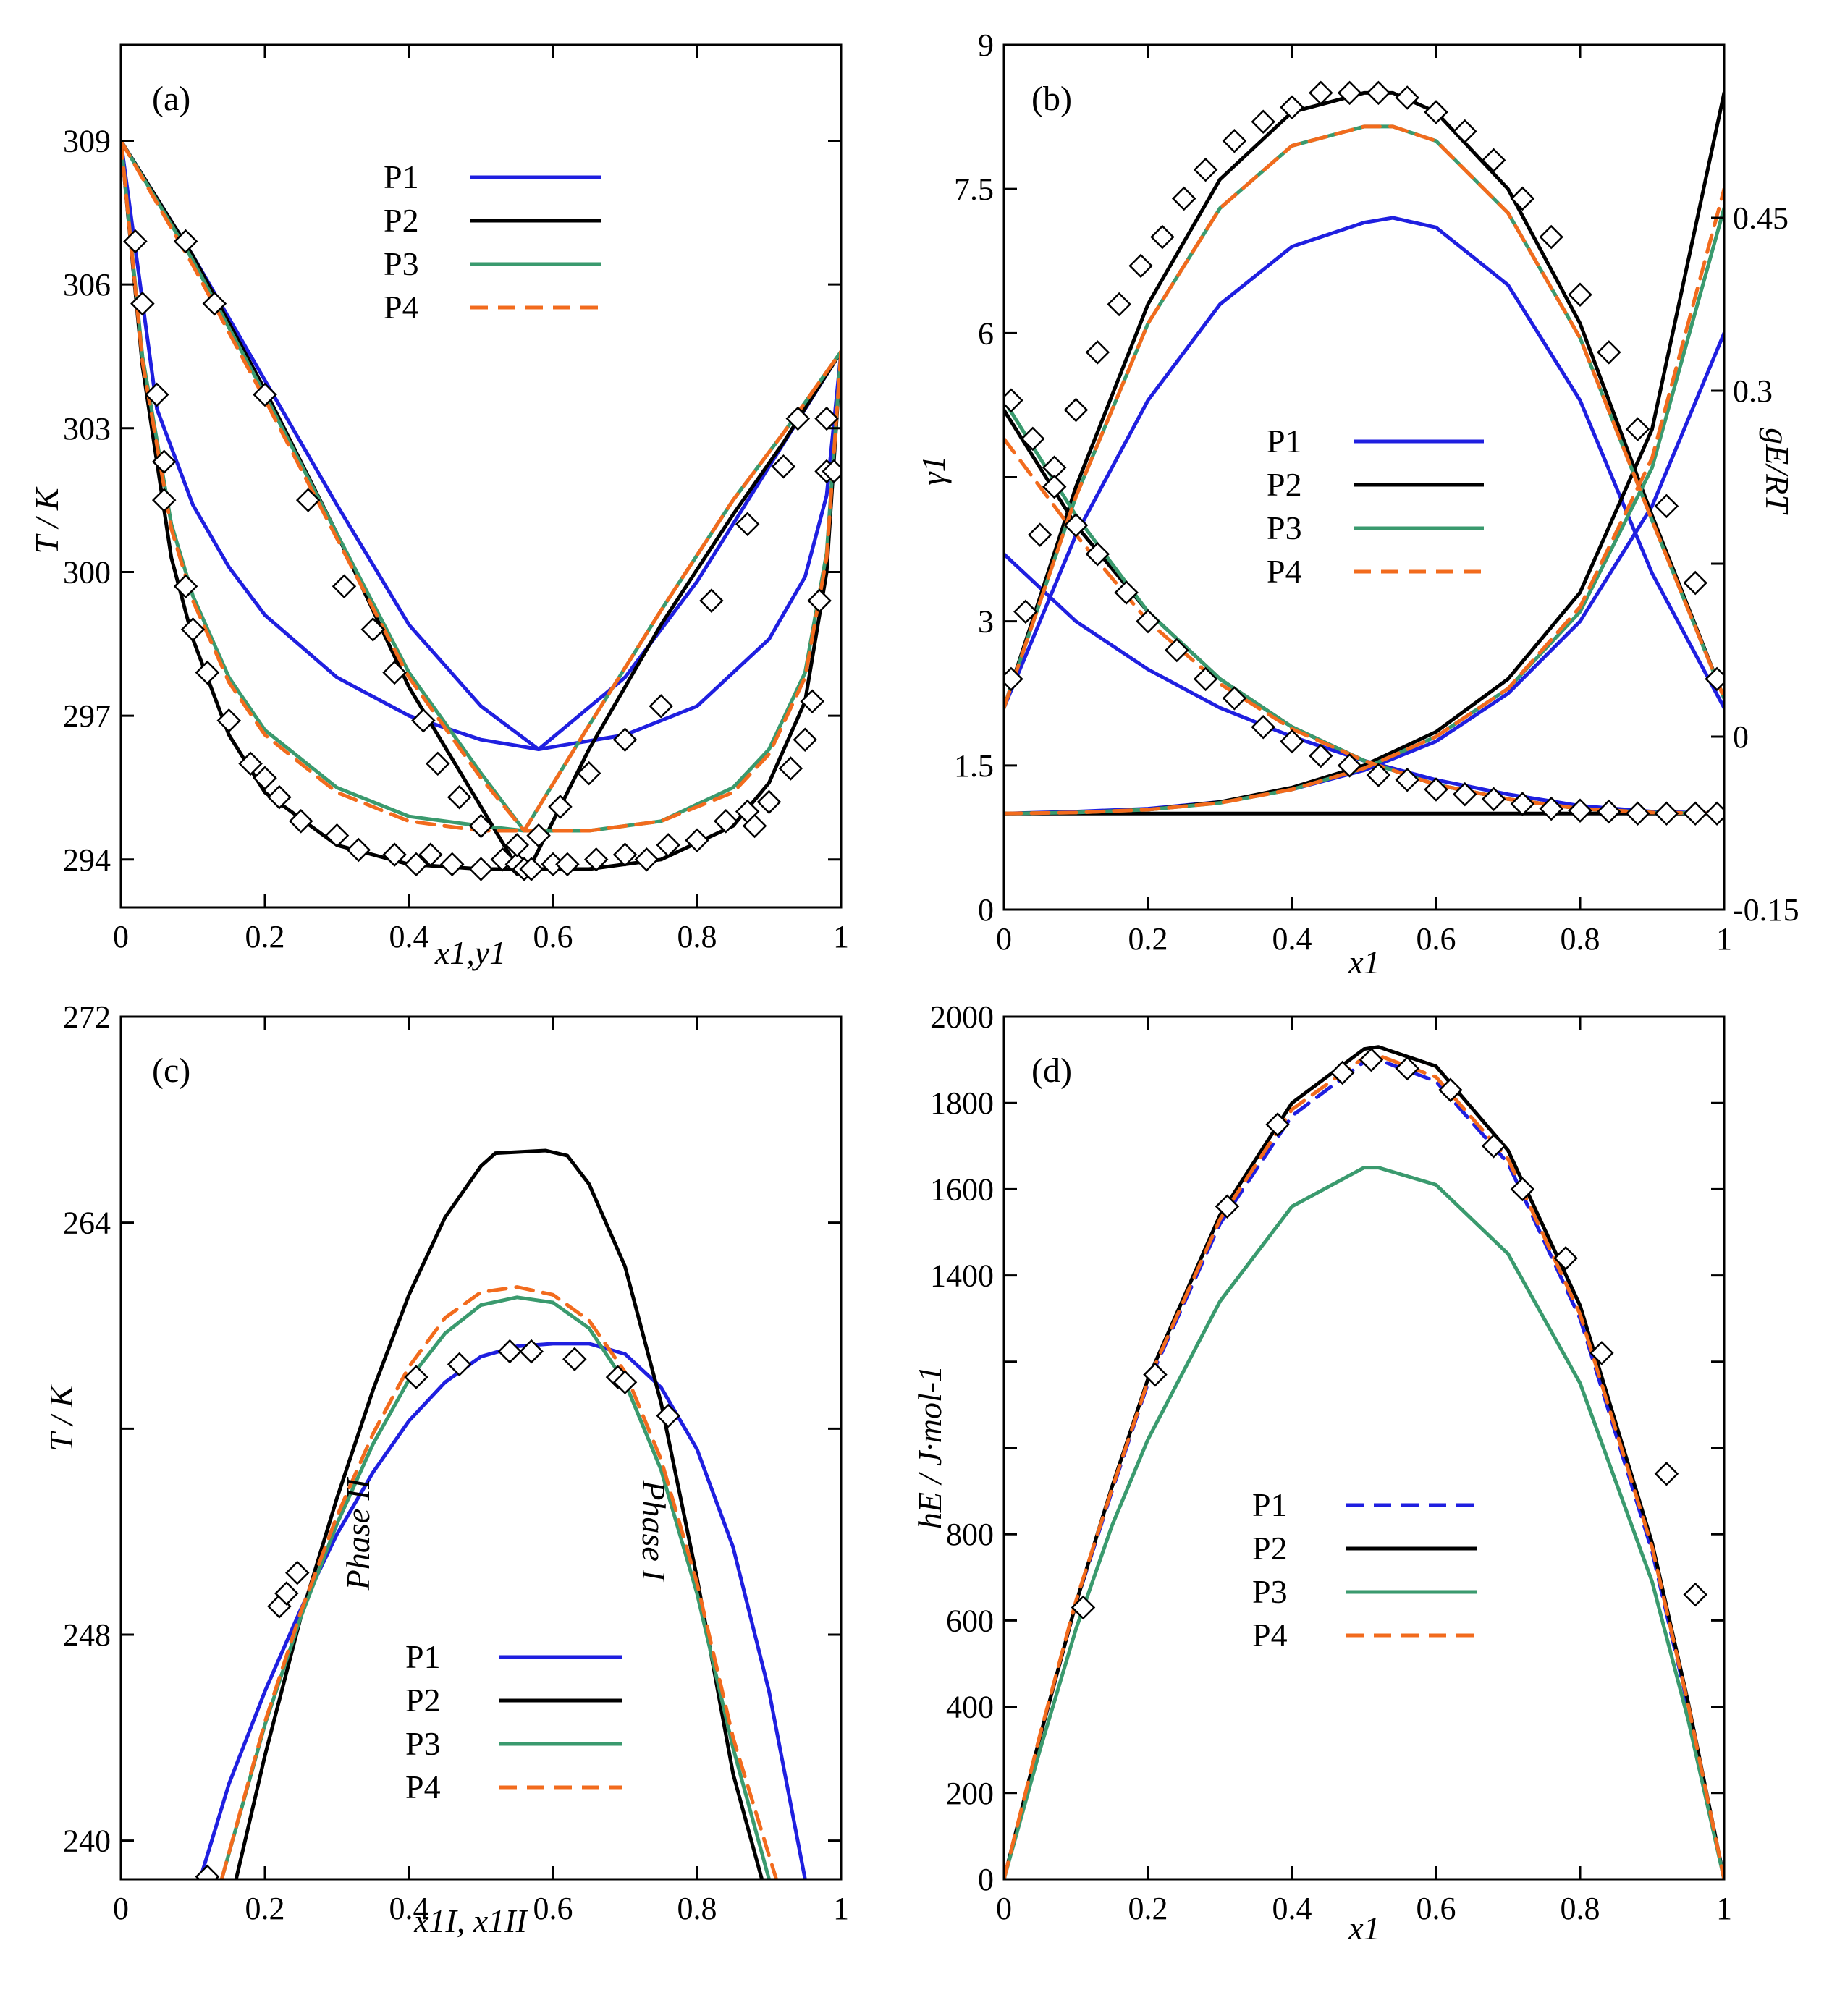 This screenshot has height=2016, width=1845. I want to click on panel-c-legend-label-p1: P1, so click(423, 1656).